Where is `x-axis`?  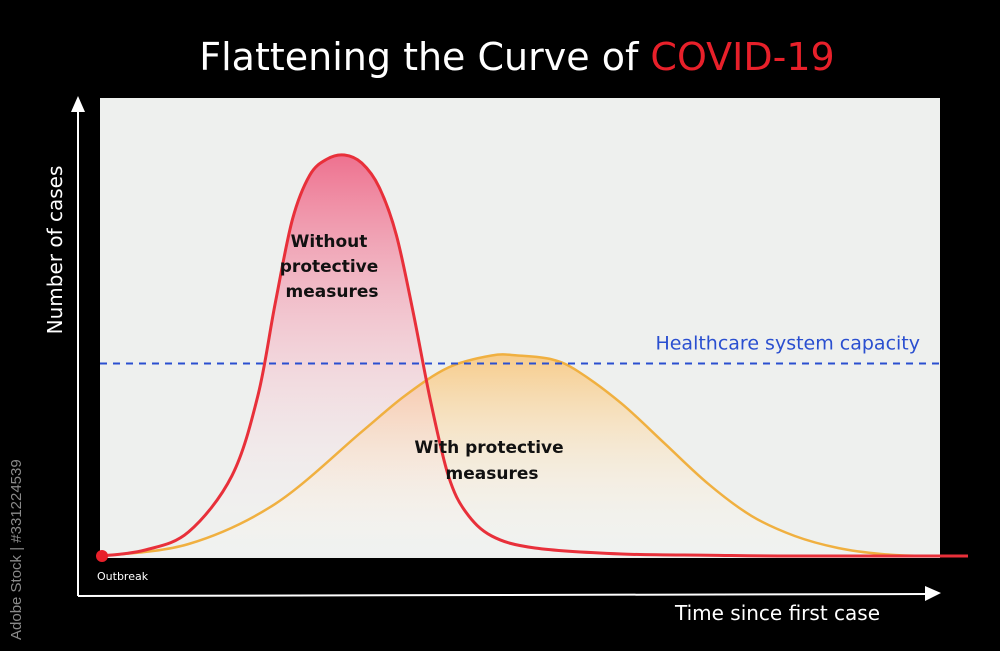 x-axis is located at coordinates (509, 593).